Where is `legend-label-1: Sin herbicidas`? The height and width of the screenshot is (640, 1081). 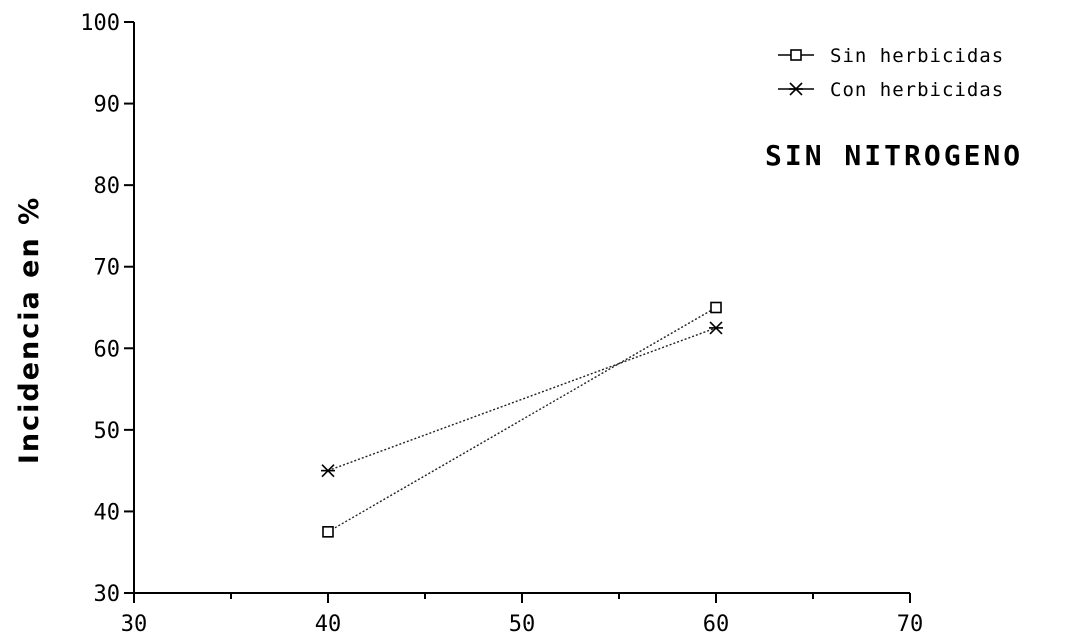
legend-label-1: Sin herbicidas is located at coordinates (917, 56).